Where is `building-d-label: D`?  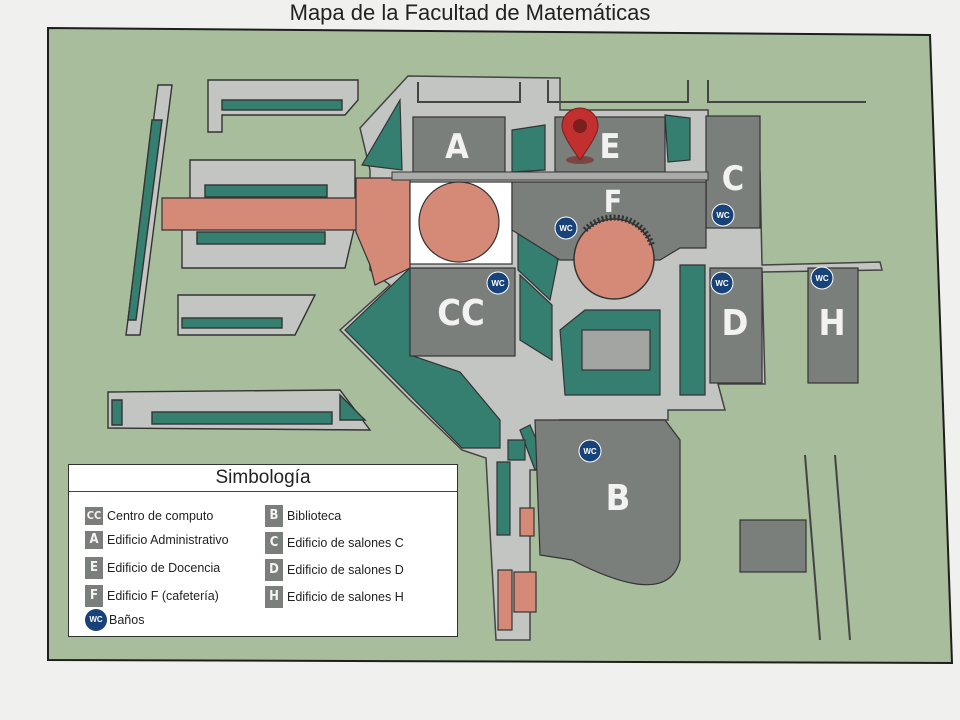
building-d-label: D is located at coordinates (735, 323).